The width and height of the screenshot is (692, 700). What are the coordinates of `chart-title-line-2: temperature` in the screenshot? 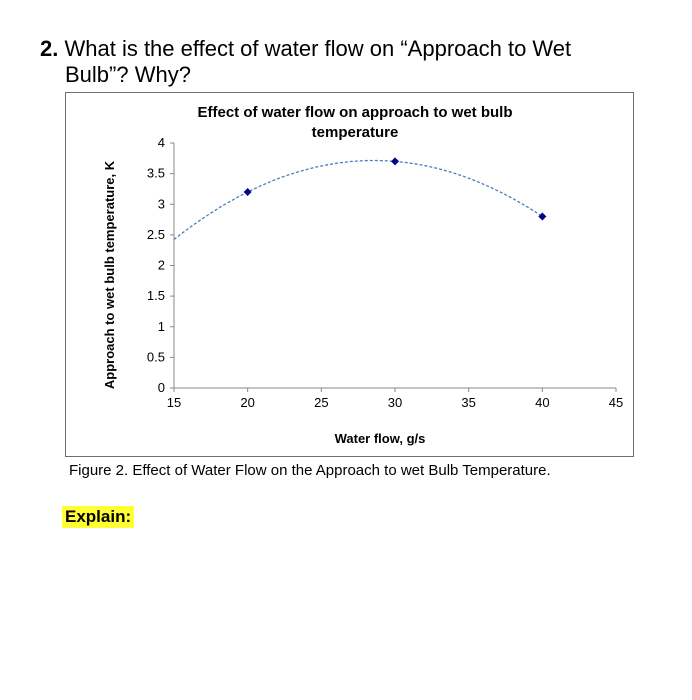 It's located at (355, 132).